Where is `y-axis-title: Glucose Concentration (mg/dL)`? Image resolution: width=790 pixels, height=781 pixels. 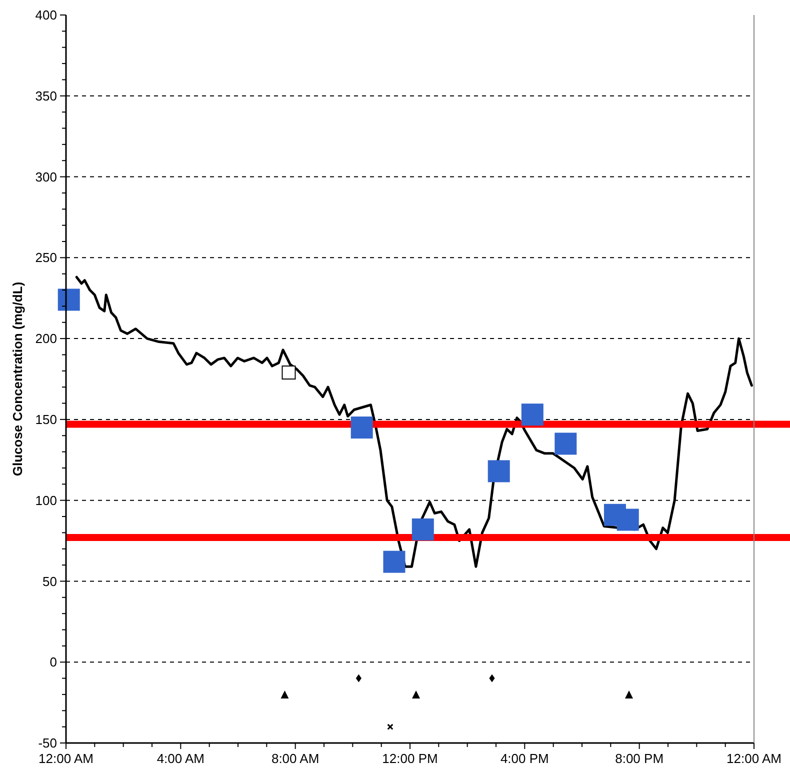
y-axis-title: Glucose Concentration (mg/dL) is located at coordinates (17, 379).